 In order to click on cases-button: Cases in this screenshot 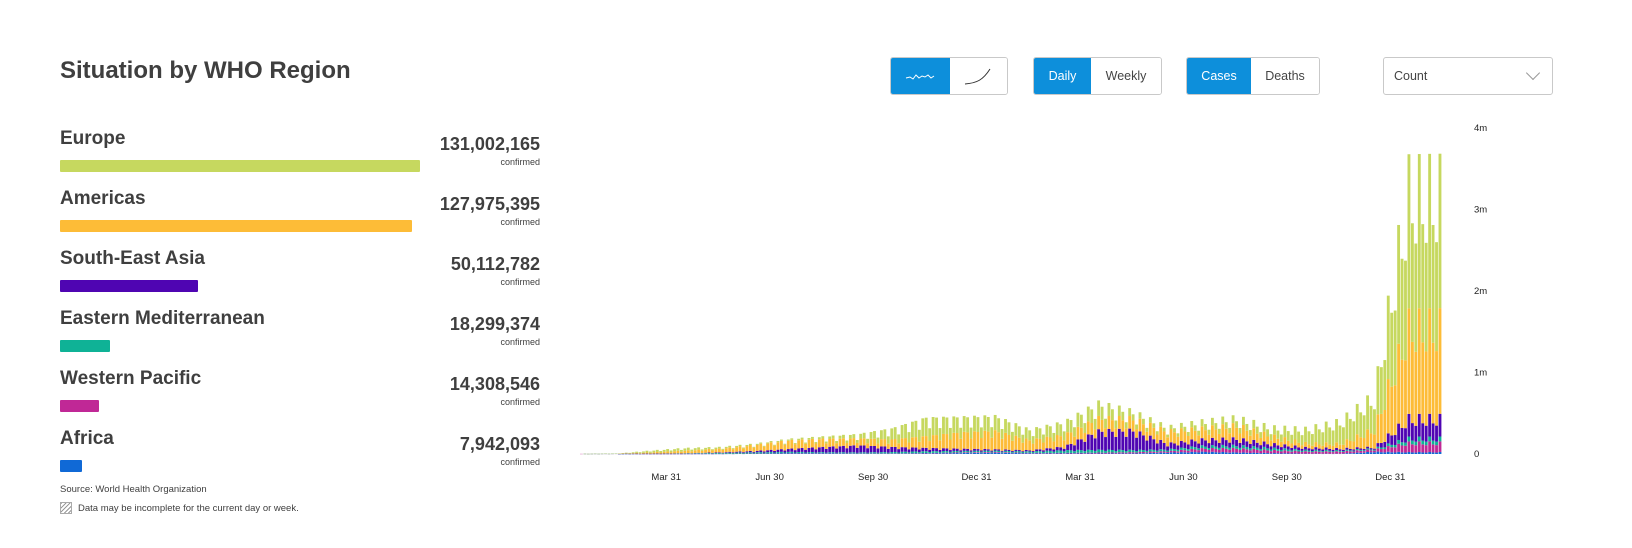, I will do `click(1219, 76)`.